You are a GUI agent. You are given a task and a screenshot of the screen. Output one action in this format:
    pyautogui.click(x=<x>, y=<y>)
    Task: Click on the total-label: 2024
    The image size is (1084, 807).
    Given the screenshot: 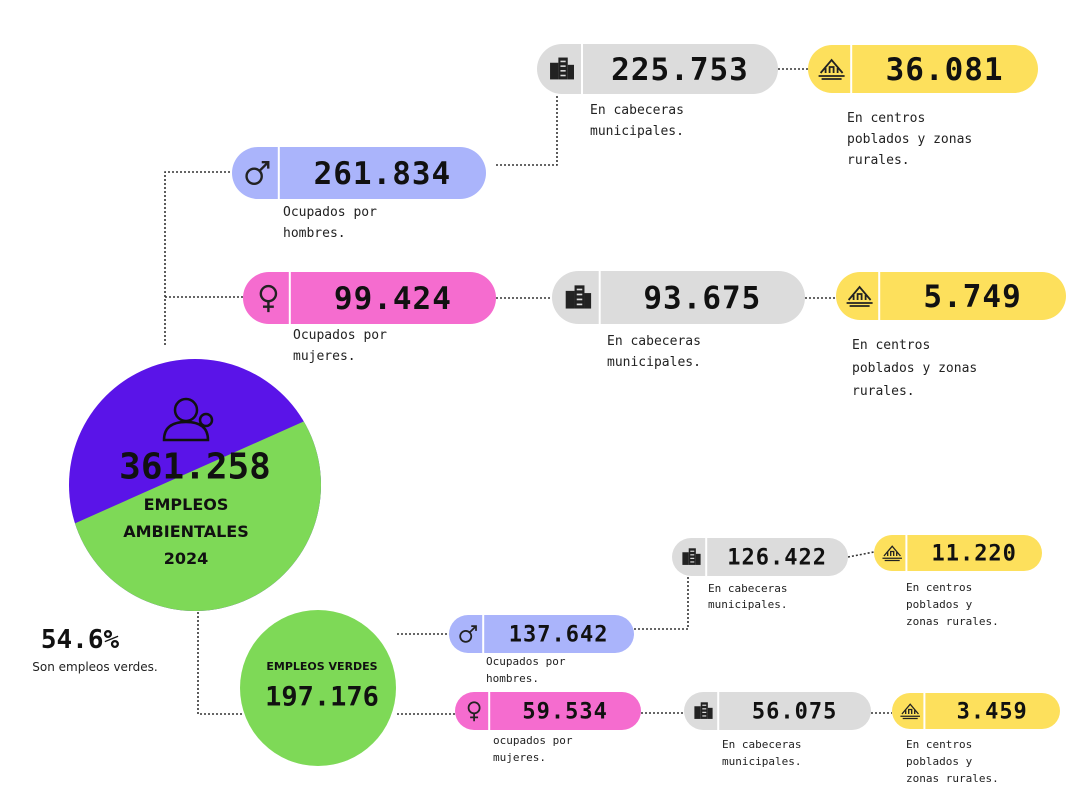 What is the action you would take?
    pyautogui.click(x=186, y=558)
    